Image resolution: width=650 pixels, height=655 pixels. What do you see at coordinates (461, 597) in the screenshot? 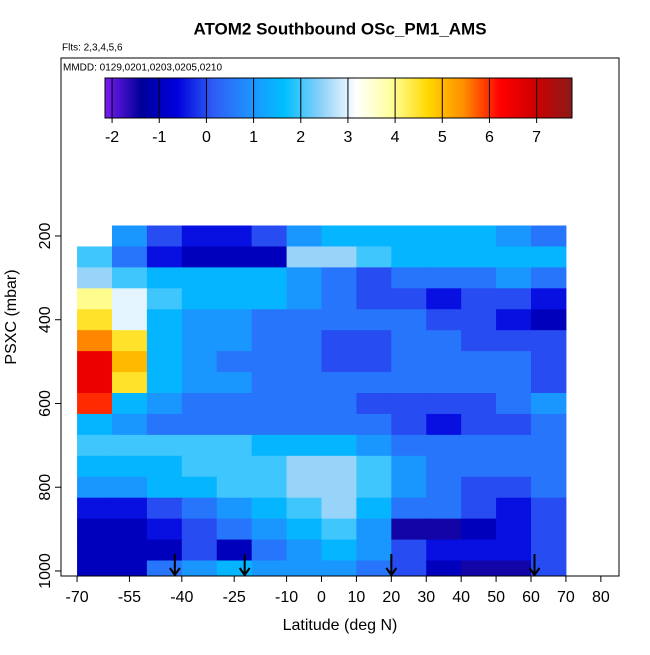
I see `x-tick-label: 40` at bounding box center [461, 597].